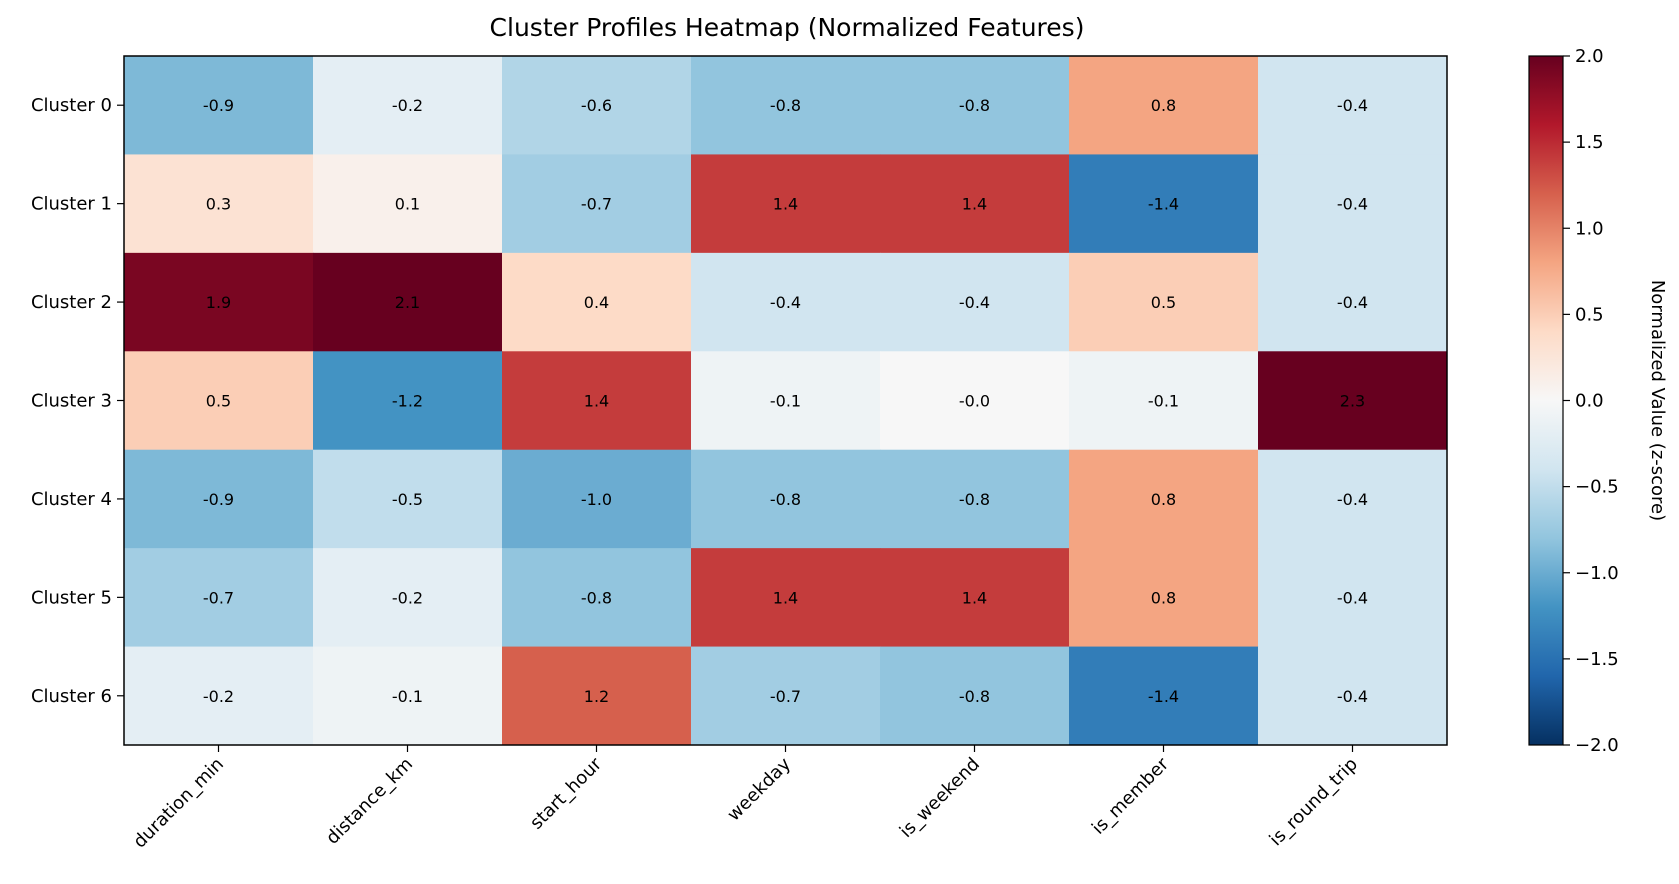 Image resolution: width=1679 pixels, height=884 pixels. I want to click on cell-value-label: -0.9, so click(218, 499).